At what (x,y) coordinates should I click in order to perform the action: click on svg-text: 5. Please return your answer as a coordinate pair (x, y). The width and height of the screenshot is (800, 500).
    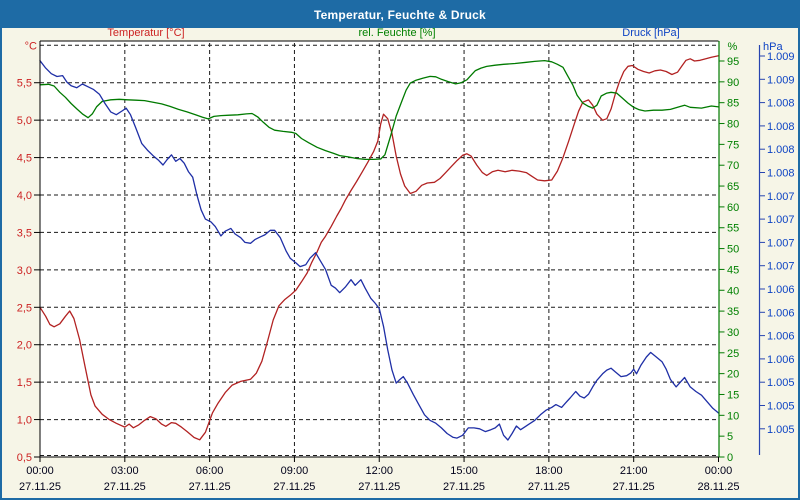
    Looking at the image, I should click on (730, 437).